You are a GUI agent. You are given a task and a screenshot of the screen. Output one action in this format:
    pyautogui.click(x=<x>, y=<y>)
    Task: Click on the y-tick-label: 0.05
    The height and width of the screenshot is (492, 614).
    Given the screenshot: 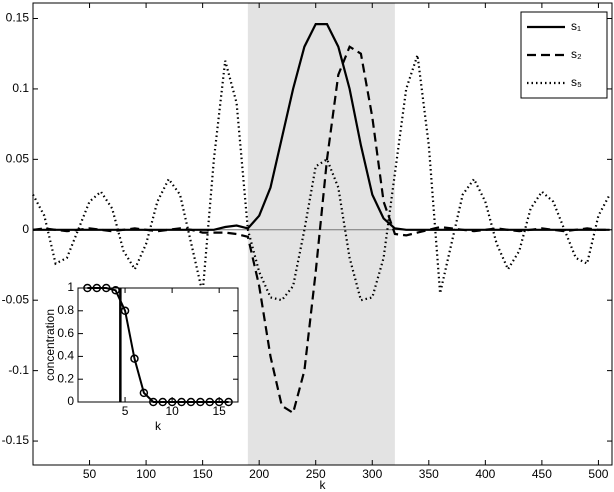 What is the action you would take?
    pyautogui.click(x=18, y=159)
    